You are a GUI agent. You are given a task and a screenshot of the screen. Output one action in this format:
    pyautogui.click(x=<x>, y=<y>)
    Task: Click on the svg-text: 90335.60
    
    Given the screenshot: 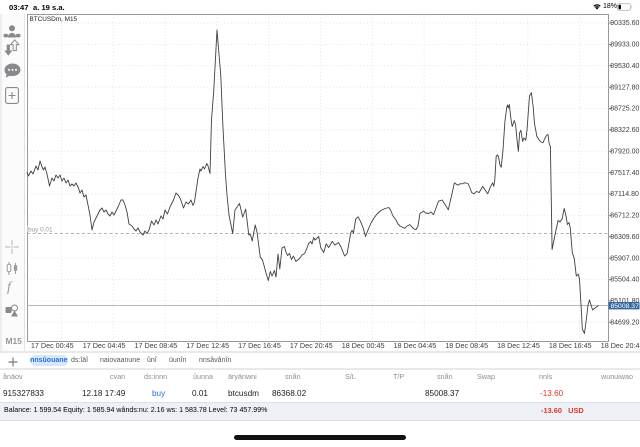 What is the action you would take?
    pyautogui.click(x=624, y=23)
    